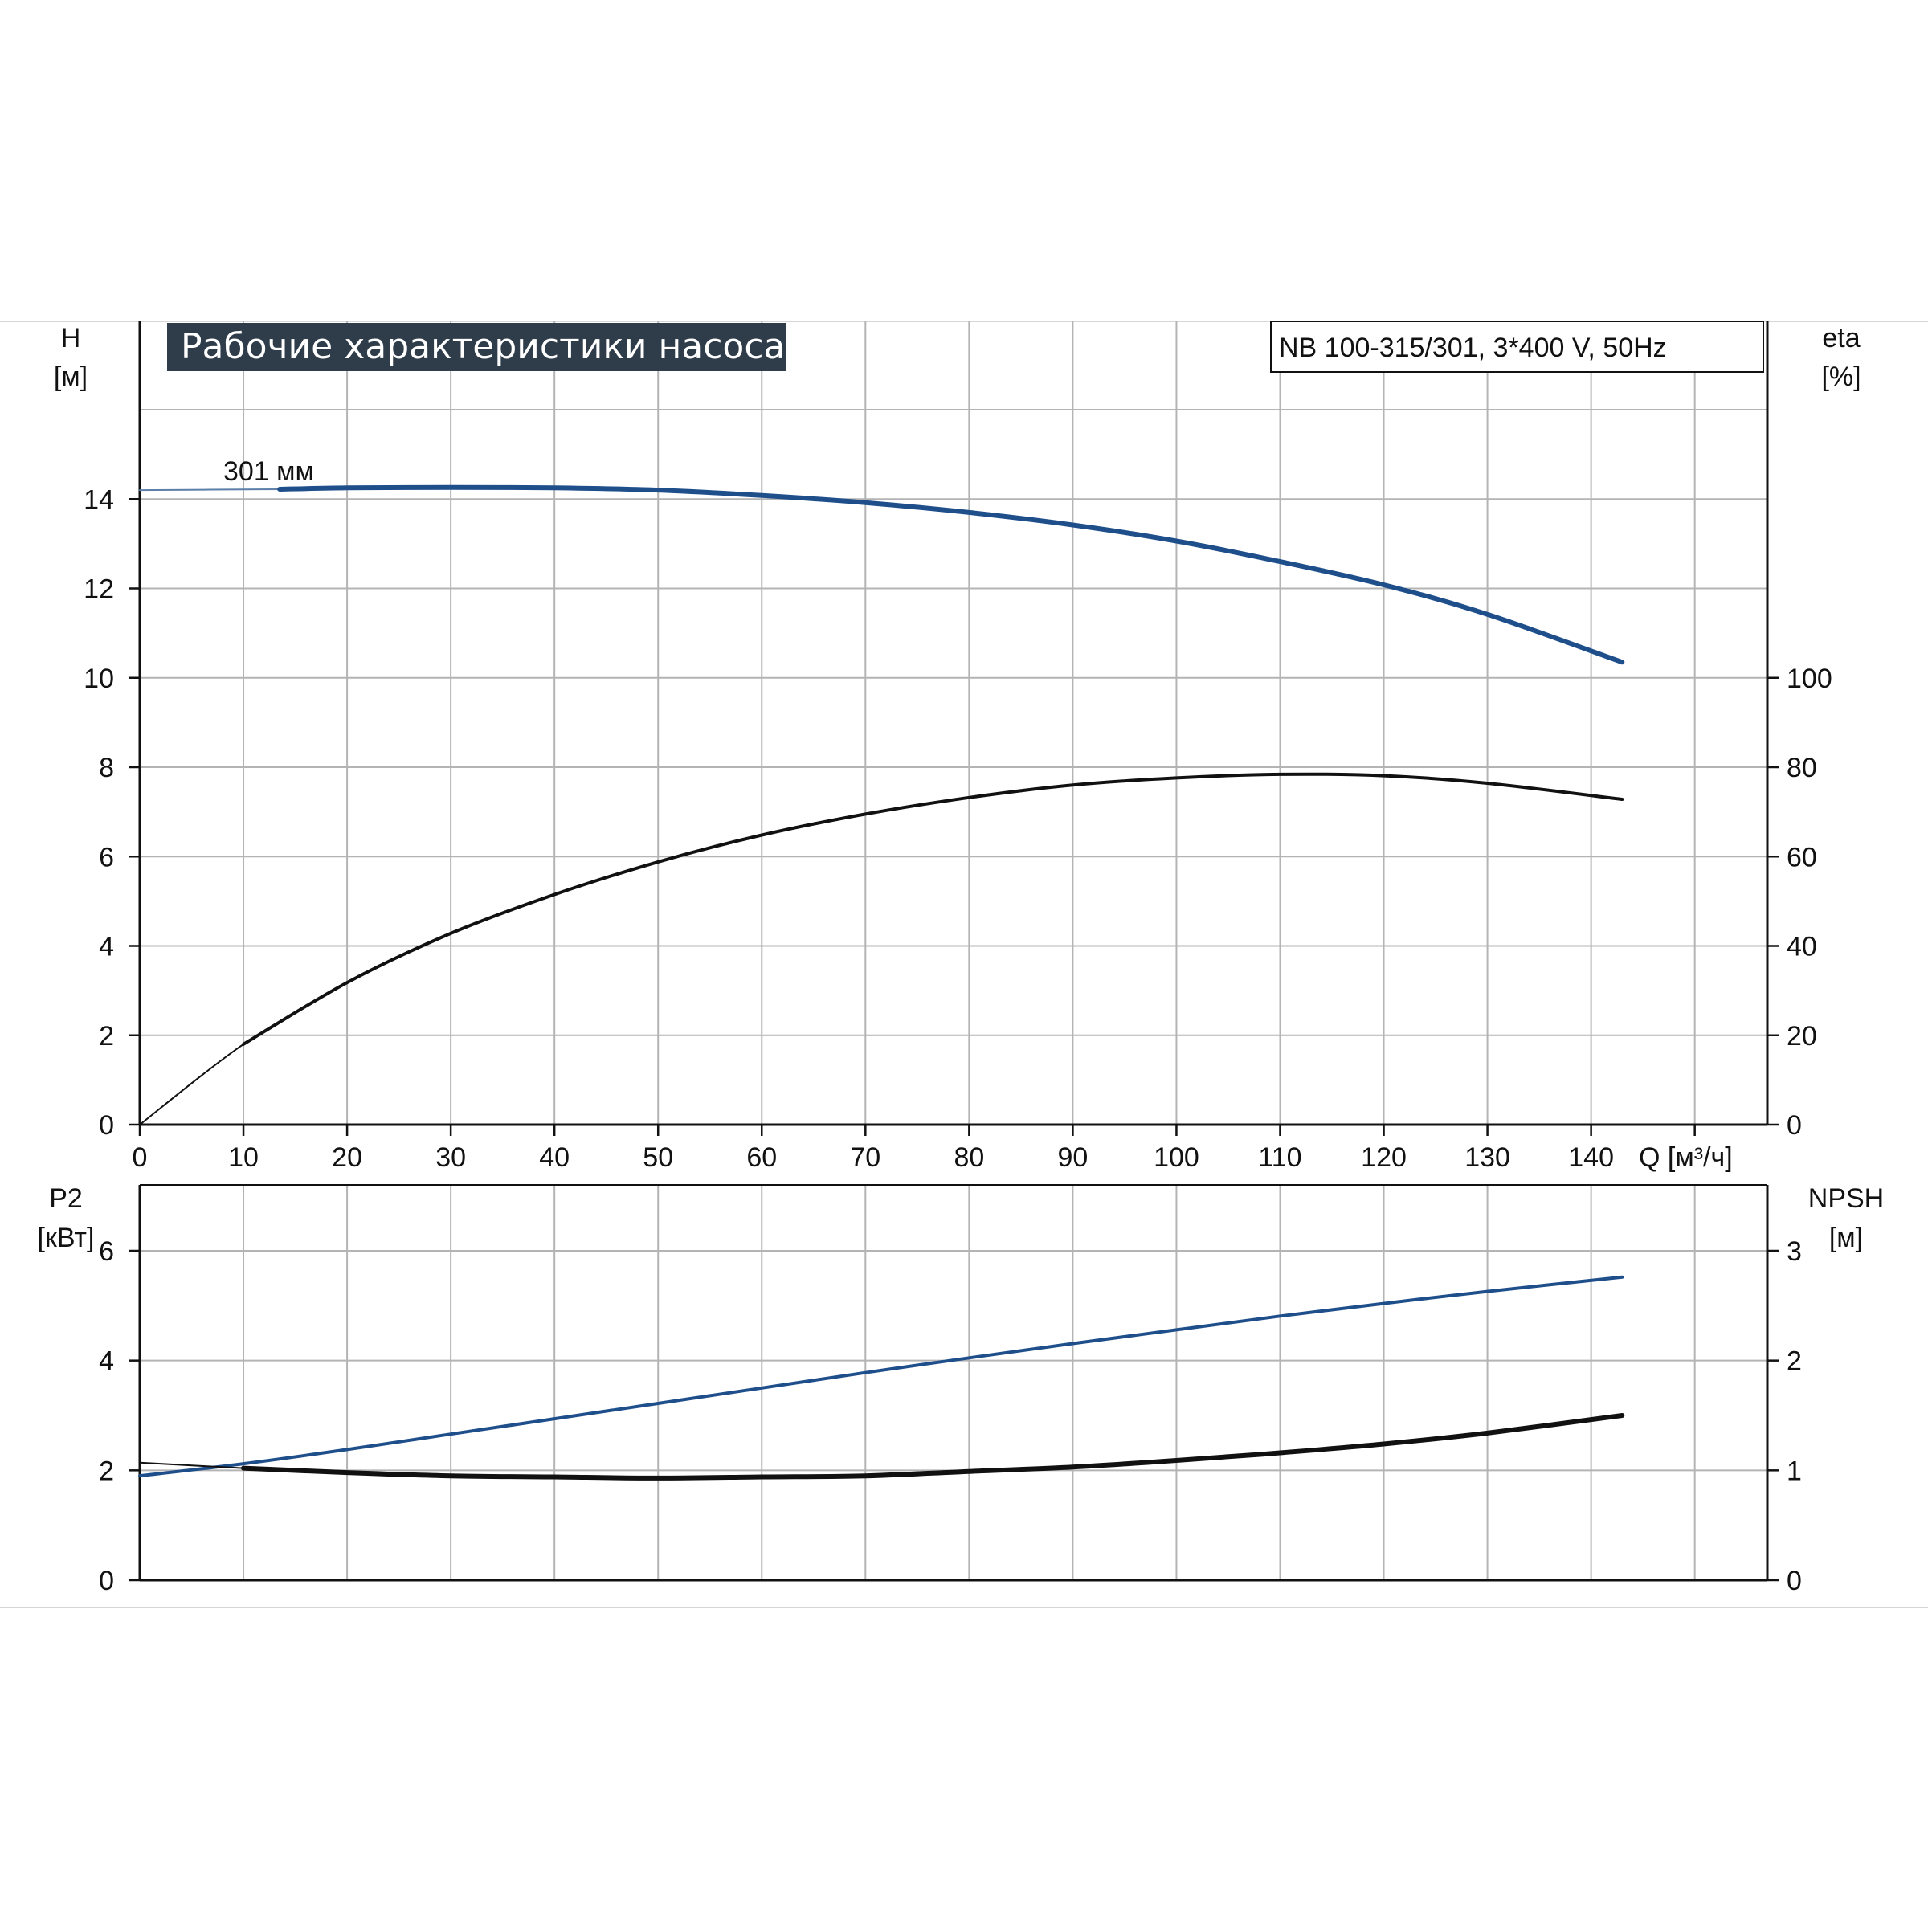  I want to click on power-curve, so click(881, 1376).